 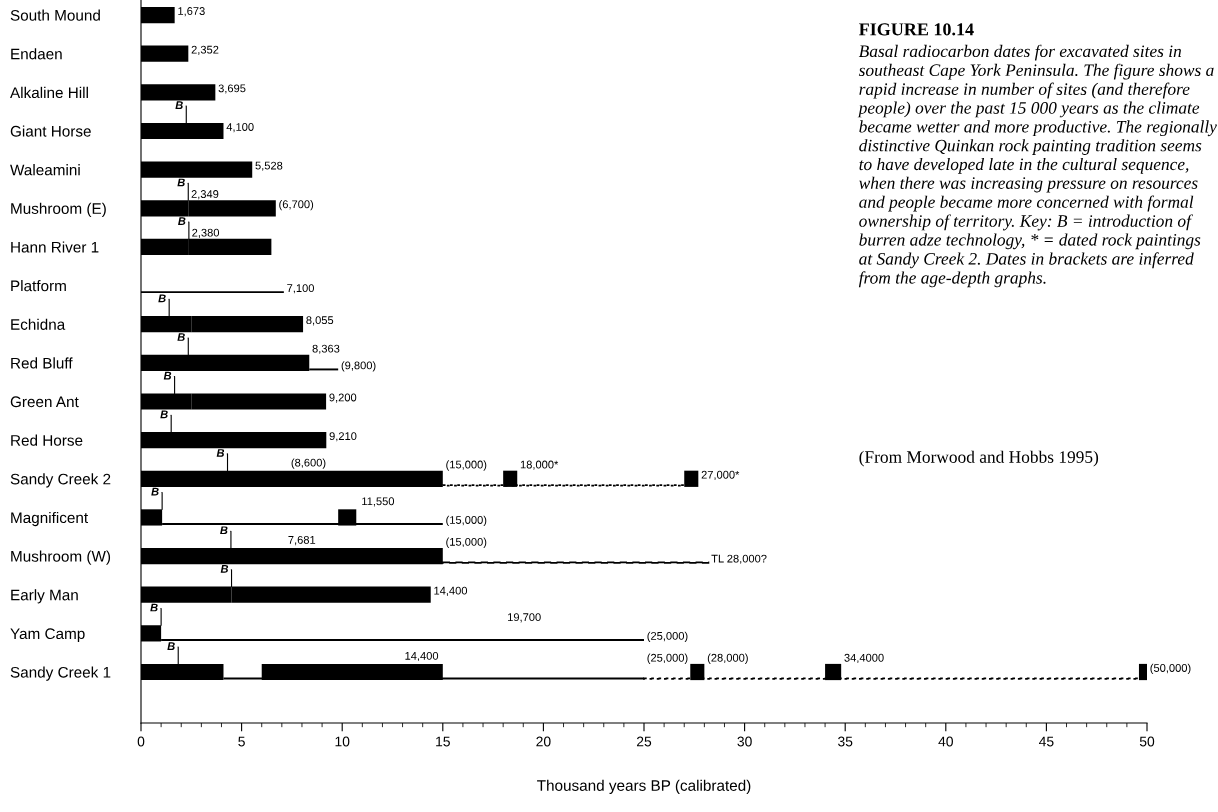 I want to click on annotation: 19,700, so click(x=524, y=618).